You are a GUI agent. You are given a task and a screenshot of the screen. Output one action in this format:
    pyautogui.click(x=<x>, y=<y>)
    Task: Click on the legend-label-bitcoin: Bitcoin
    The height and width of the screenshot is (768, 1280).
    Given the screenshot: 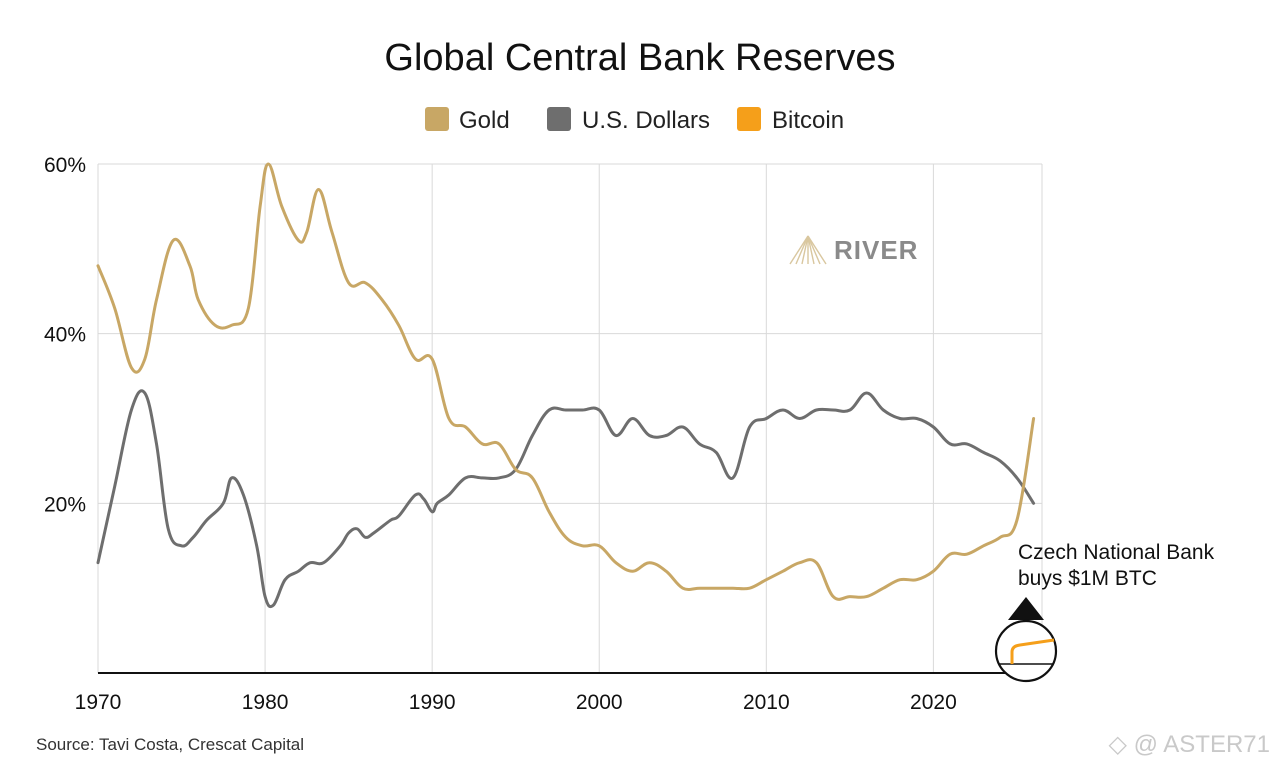 What is the action you would take?
    pyautogui.click(x=808, y=120)
    